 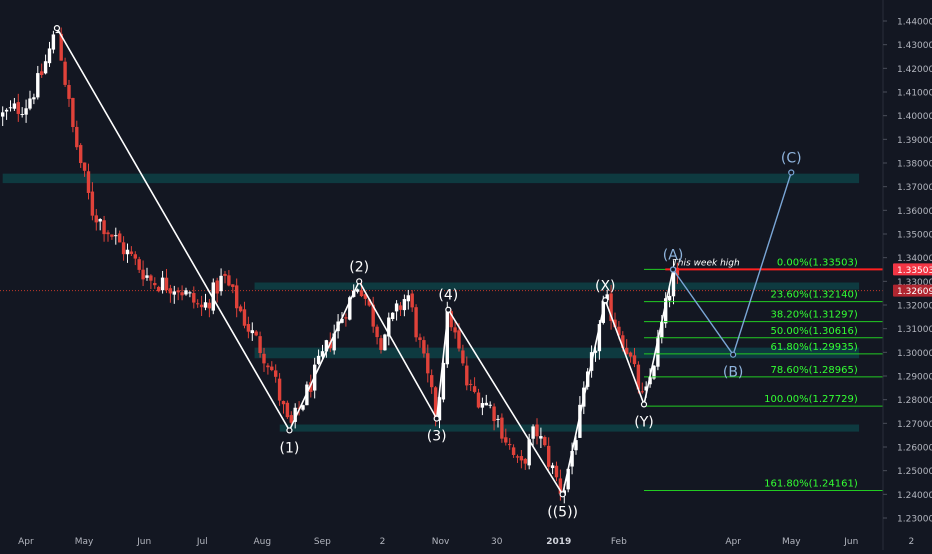 I want to click on wave-label: (A), so click(x=673, y=256).